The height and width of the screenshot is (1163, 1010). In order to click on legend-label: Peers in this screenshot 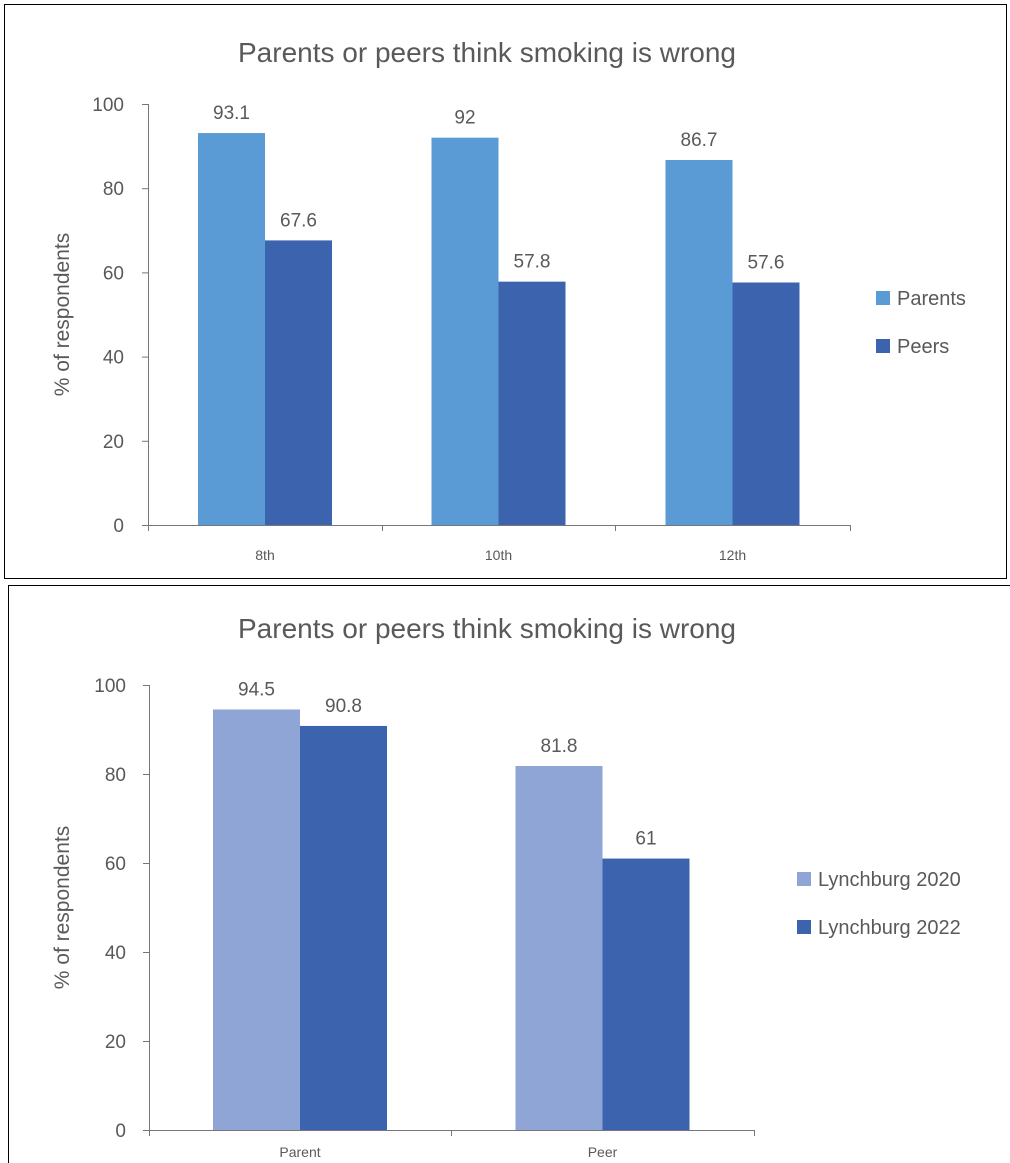, I will do `click(923, 347)`.